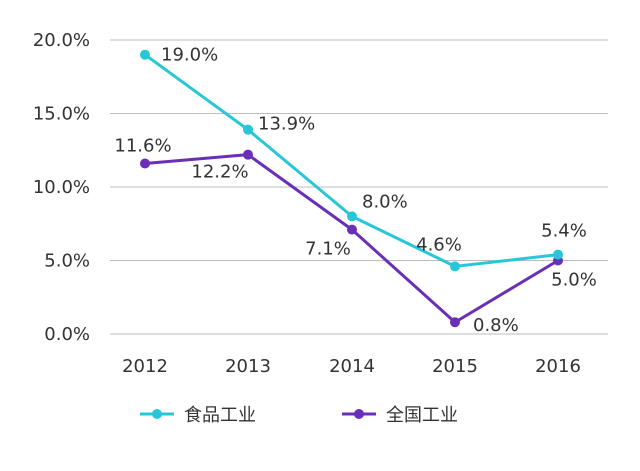 The width and height of the screenshot is (640, 471). Describe the element at coordinates (145, 366) in the screenshot. I see `x-tick-label: 2012` at that location.